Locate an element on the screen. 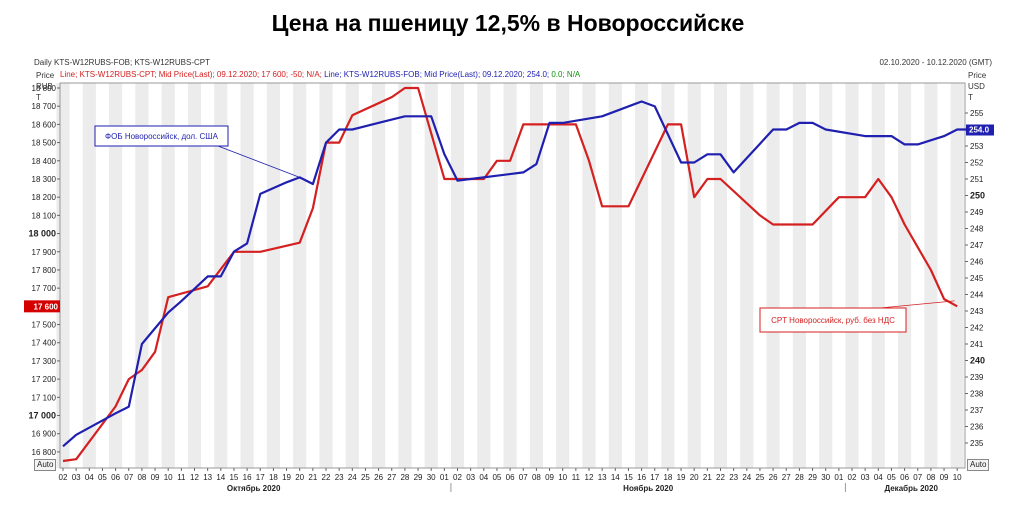  left-axis-unit: Price RUB T is located at coordinates (45, 86).